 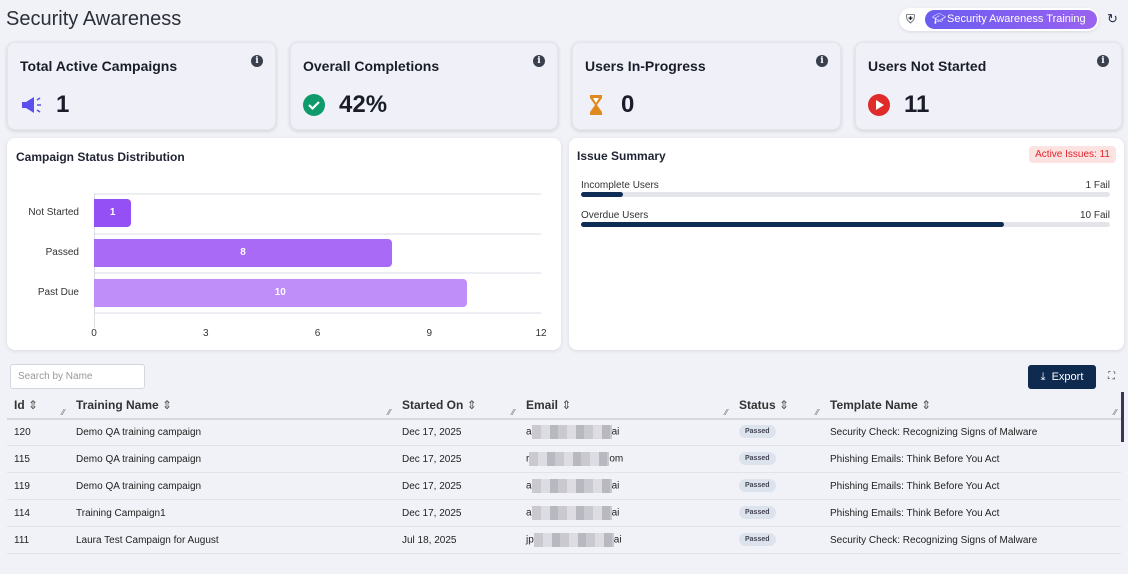 I want to click on column-header-status: Status ⇕, so click(x=764, y=405).